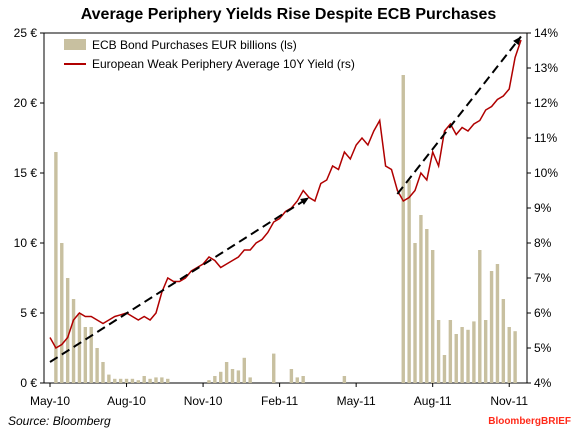  I want to click on right-tick-label: 7%, so click(543, 278).